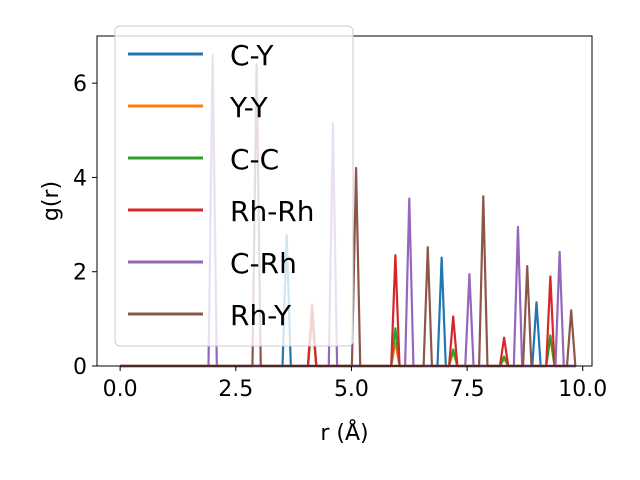 This screenshot has width=640, height=480. Describe the element at coordinates (252, 55) in the screenshot. I see `legend-label: C-Y` at that location.